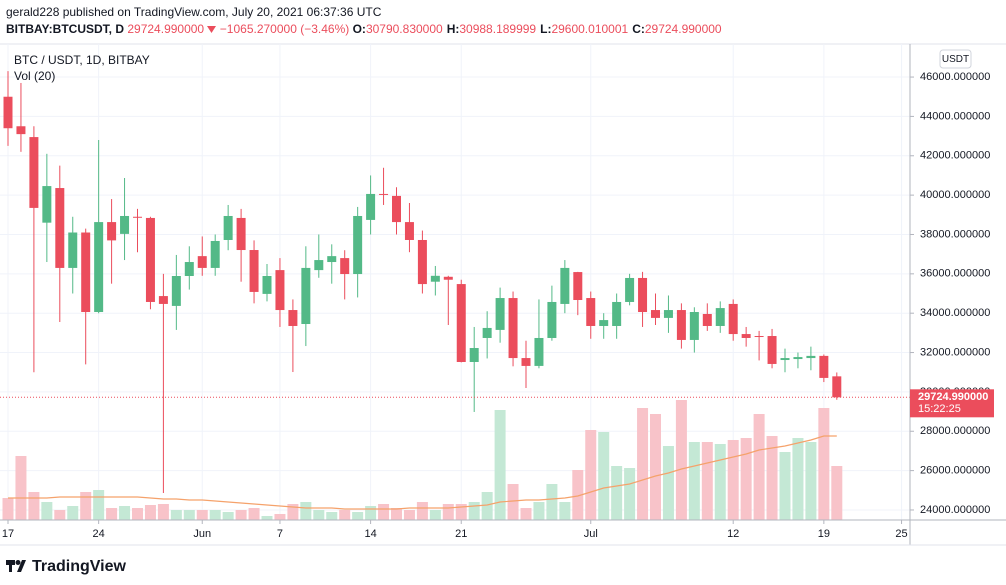 This screenshot has height=585, width=1006. Describe the element at coordinates (955, 431) in the screenshot. I see `y-tick-label: 28000.000000` at that location.